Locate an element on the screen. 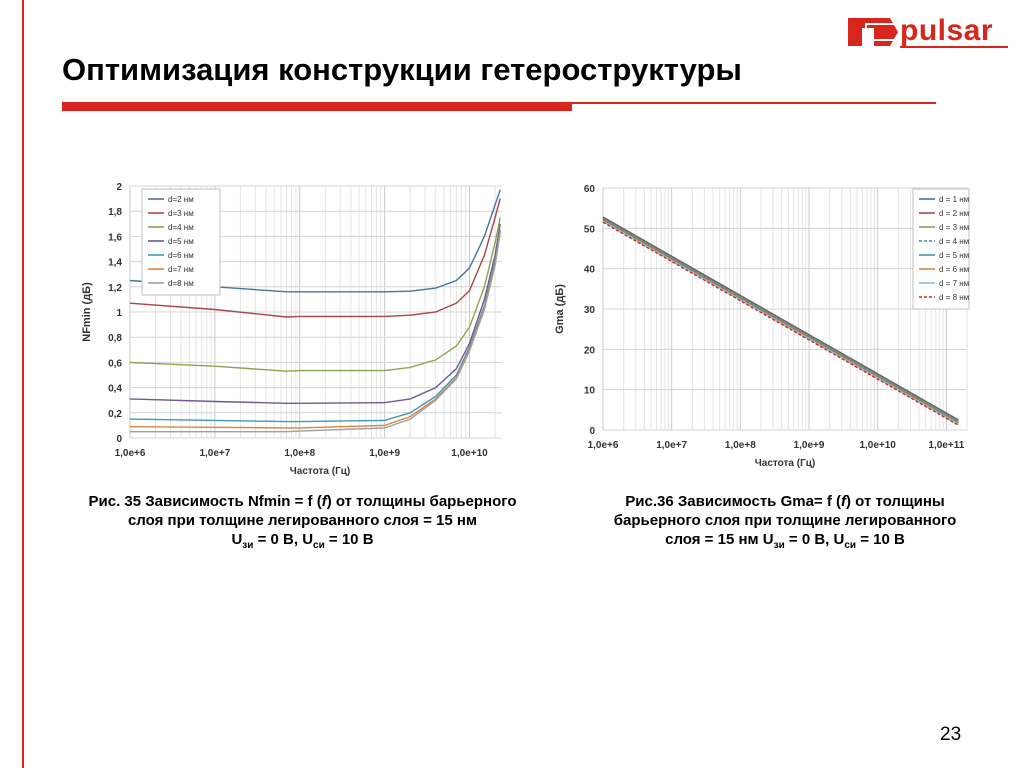  y-tick-label: 1,2 is located at coordinates (115, 288).